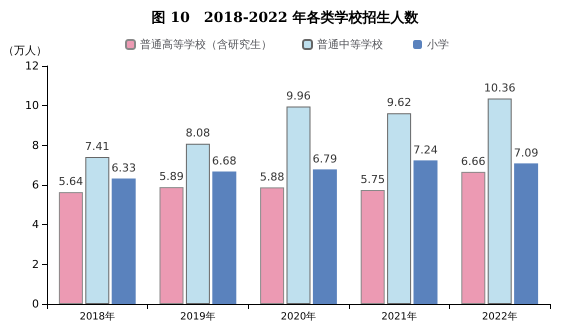  What do you see at coordinates (500, 88) in the screenshot?
I see `data-label: 10.36` at bounding box center [500, 88].